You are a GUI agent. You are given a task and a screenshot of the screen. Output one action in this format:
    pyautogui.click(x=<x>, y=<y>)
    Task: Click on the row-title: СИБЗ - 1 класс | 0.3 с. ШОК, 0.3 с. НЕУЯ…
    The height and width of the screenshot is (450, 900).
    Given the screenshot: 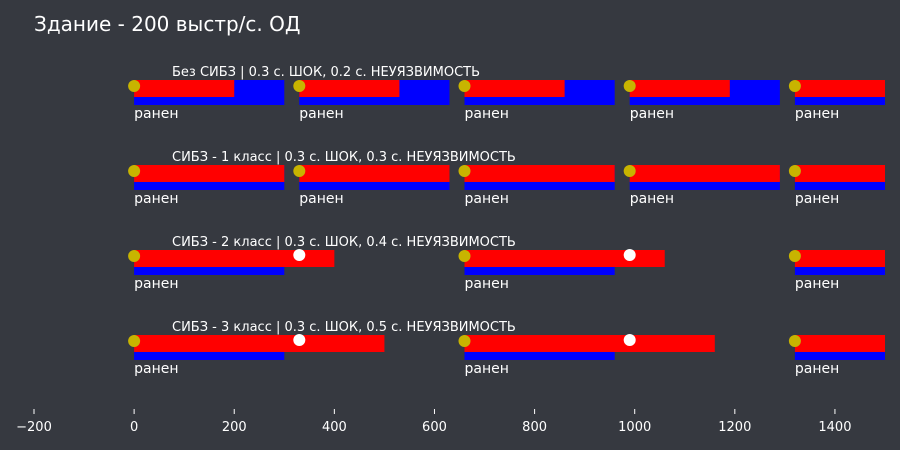 What is the action you would take?
    pyautogui.click(x=344, y=157)
    